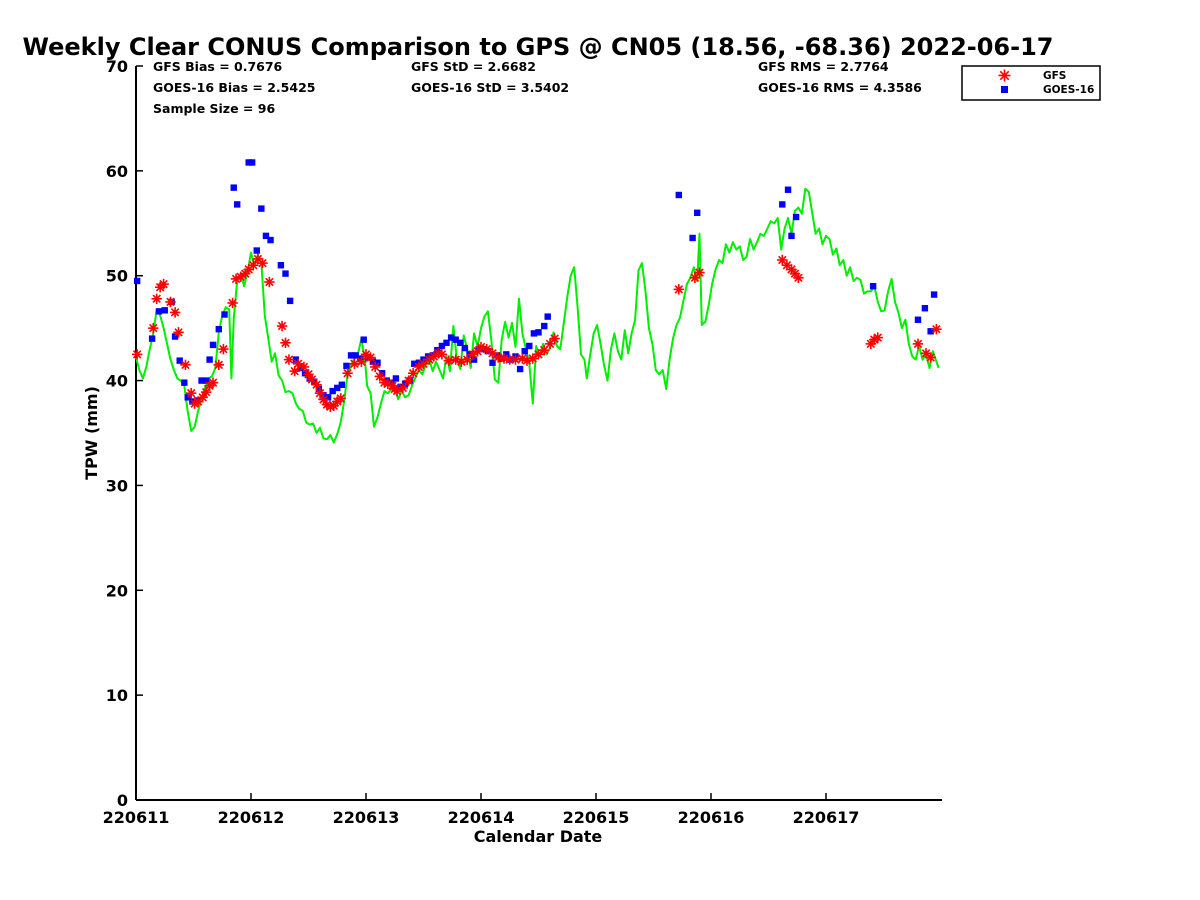  I want to click on y-tick-label: 30, so click(117, 485).